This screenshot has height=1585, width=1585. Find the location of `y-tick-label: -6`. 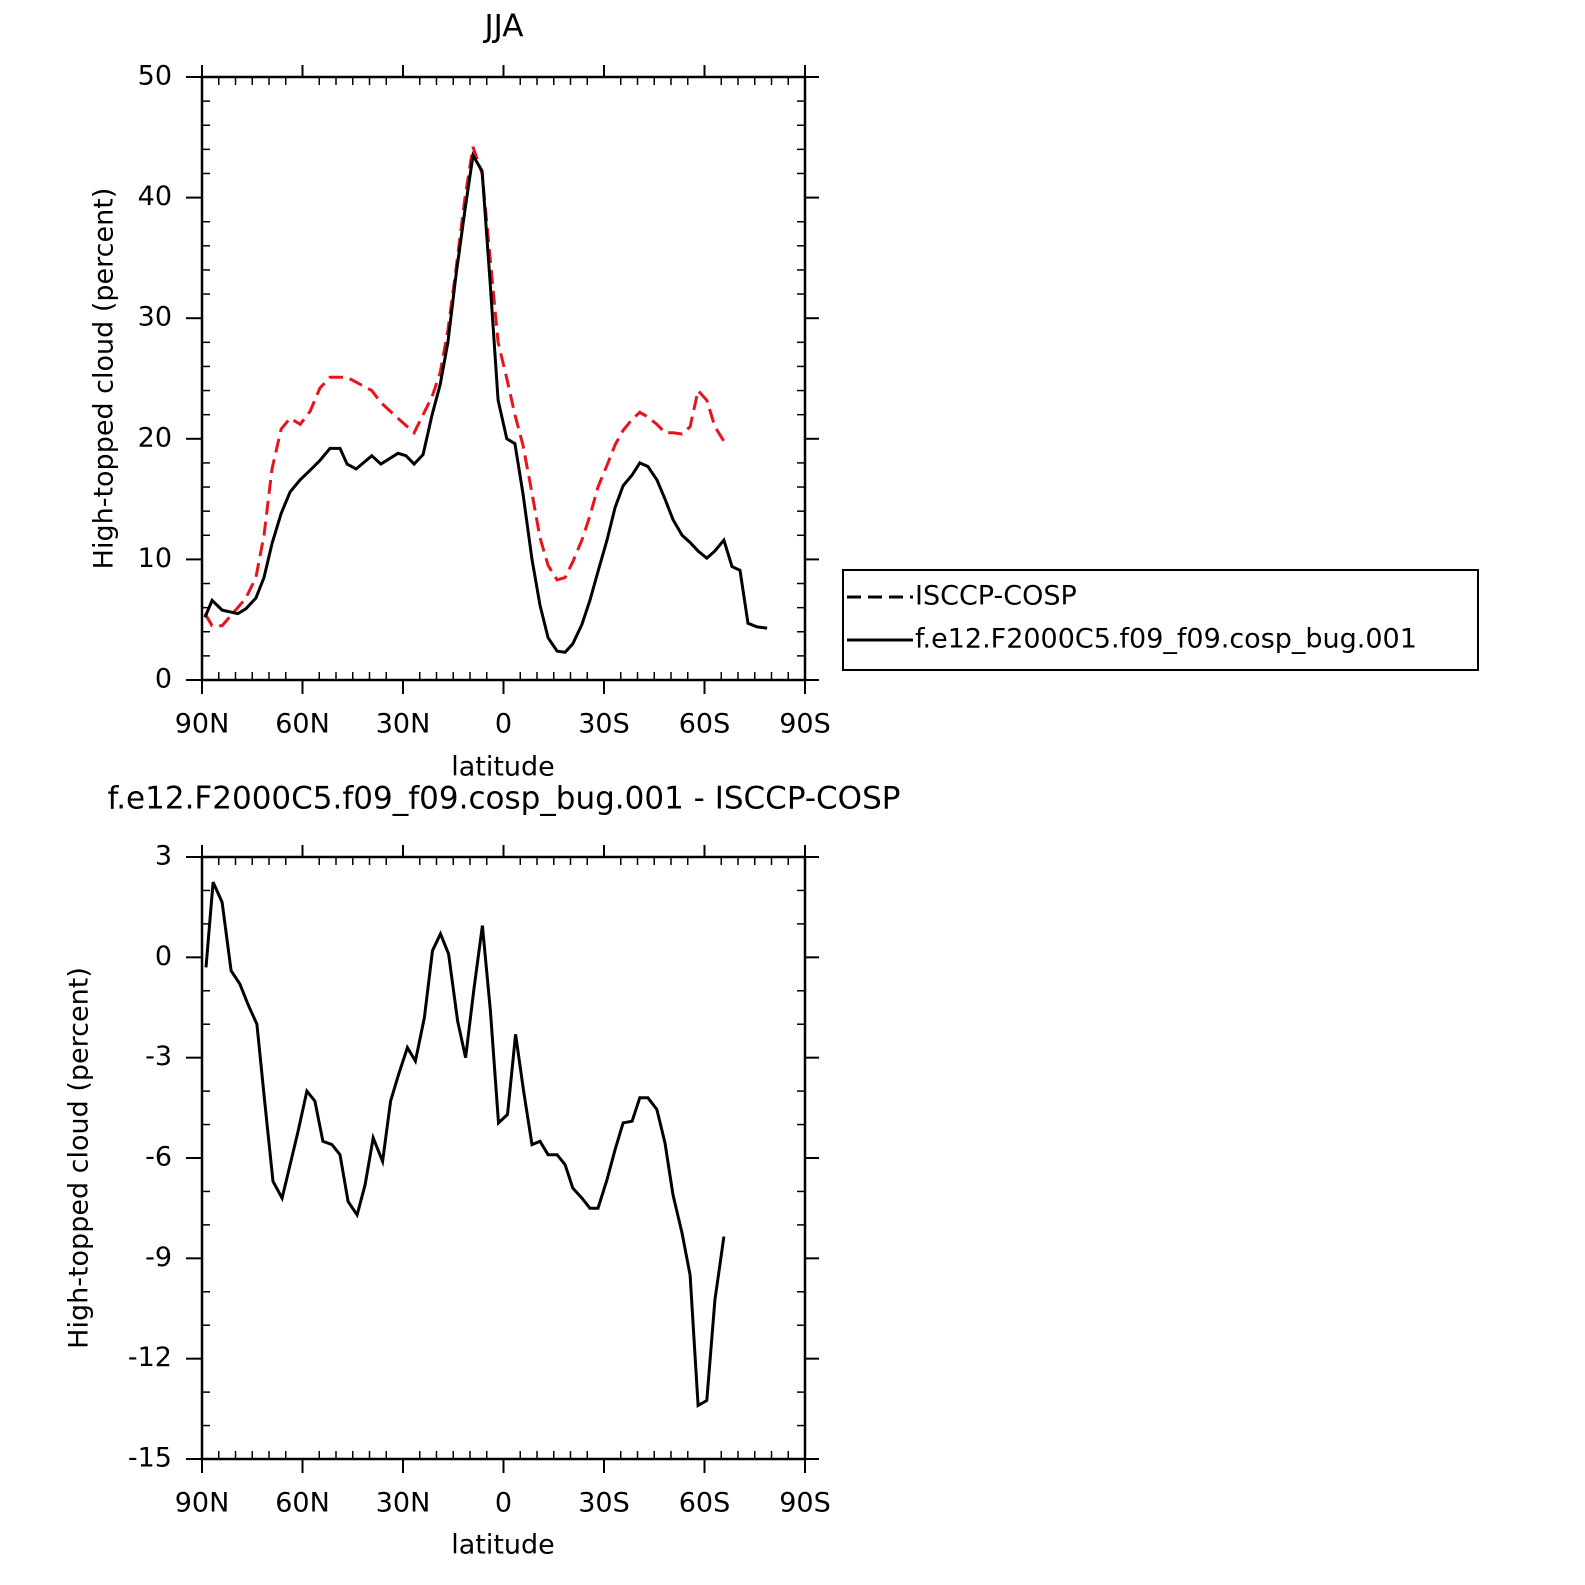

y-tick-label: -6 is located at coordinates (158, 1157).